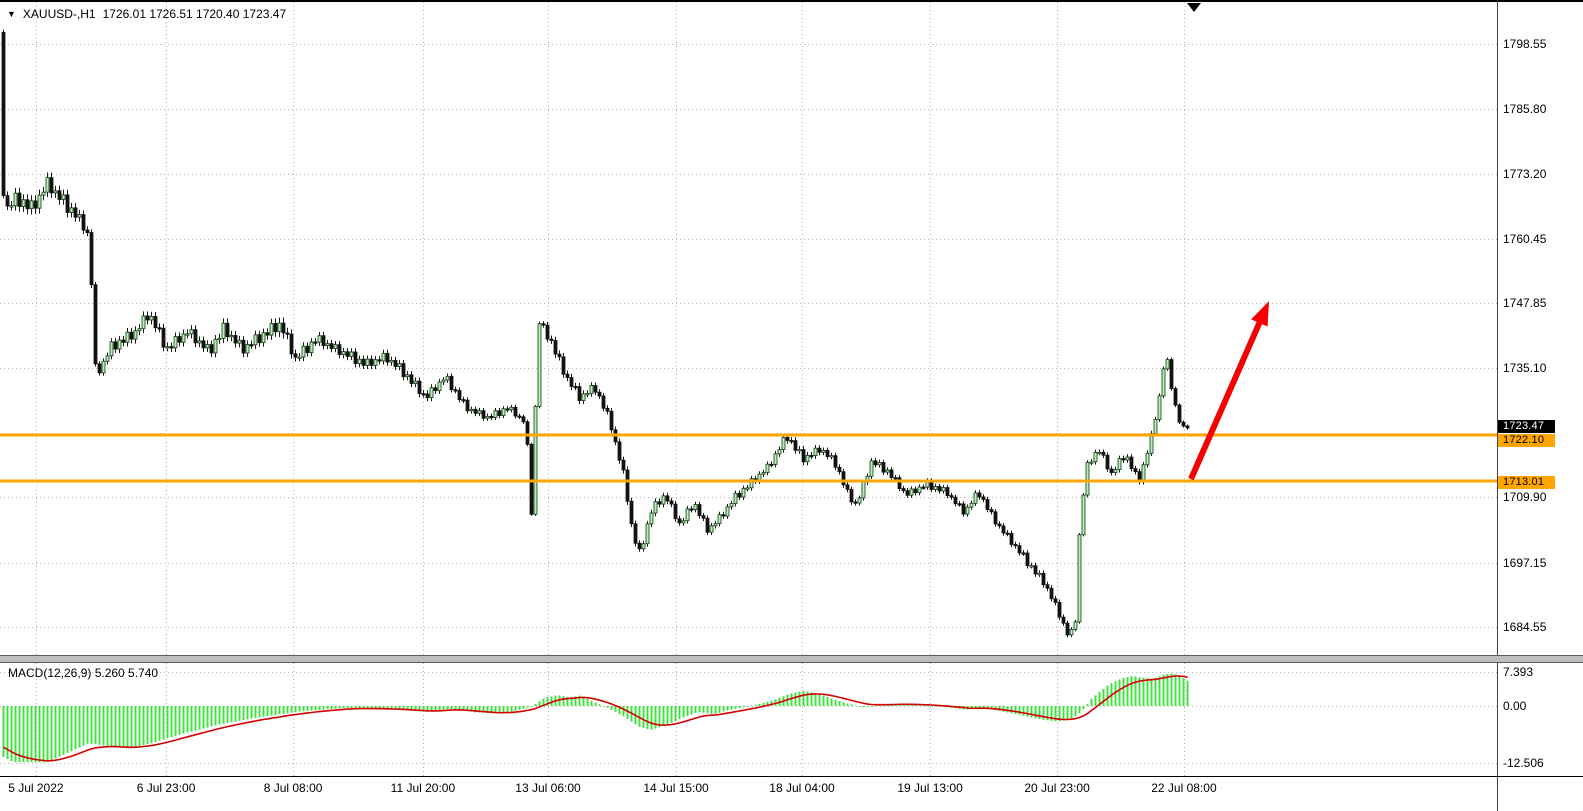  I want to click on time-axis-label: 5 Jul 2022, so click(36, 788).